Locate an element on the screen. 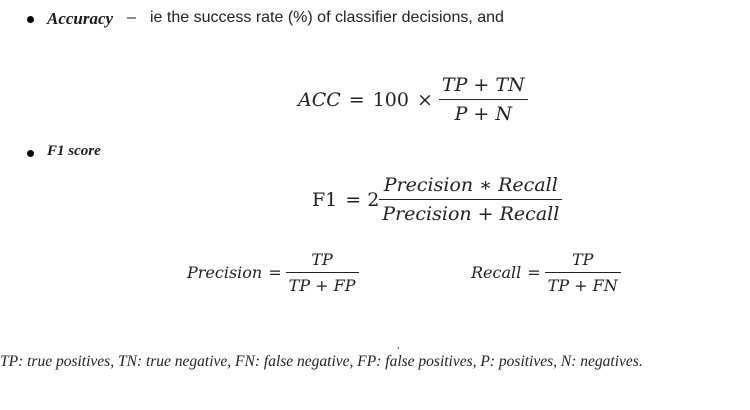 Image resolution: width=750 pixels, height=410 pixels. f1-factor: 2 is located at coordinates (373, 199).